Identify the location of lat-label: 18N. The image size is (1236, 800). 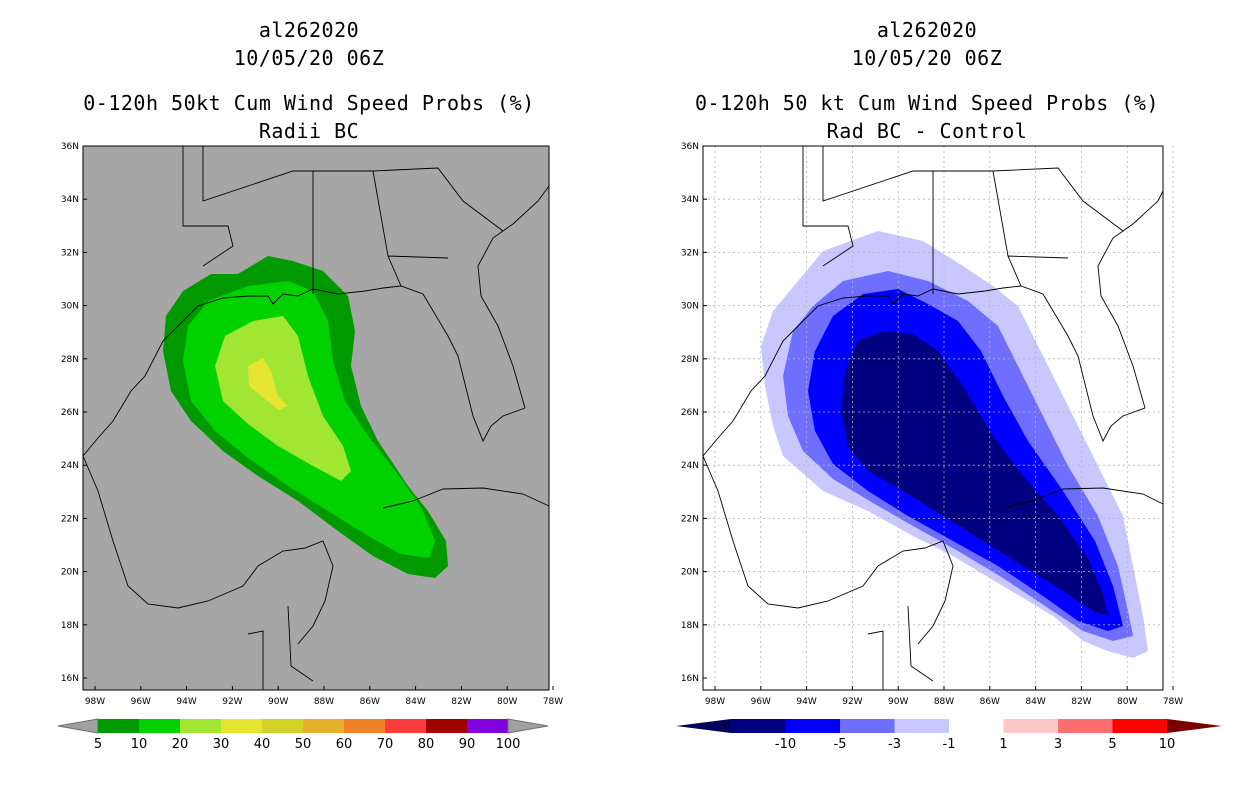
(690, 626).